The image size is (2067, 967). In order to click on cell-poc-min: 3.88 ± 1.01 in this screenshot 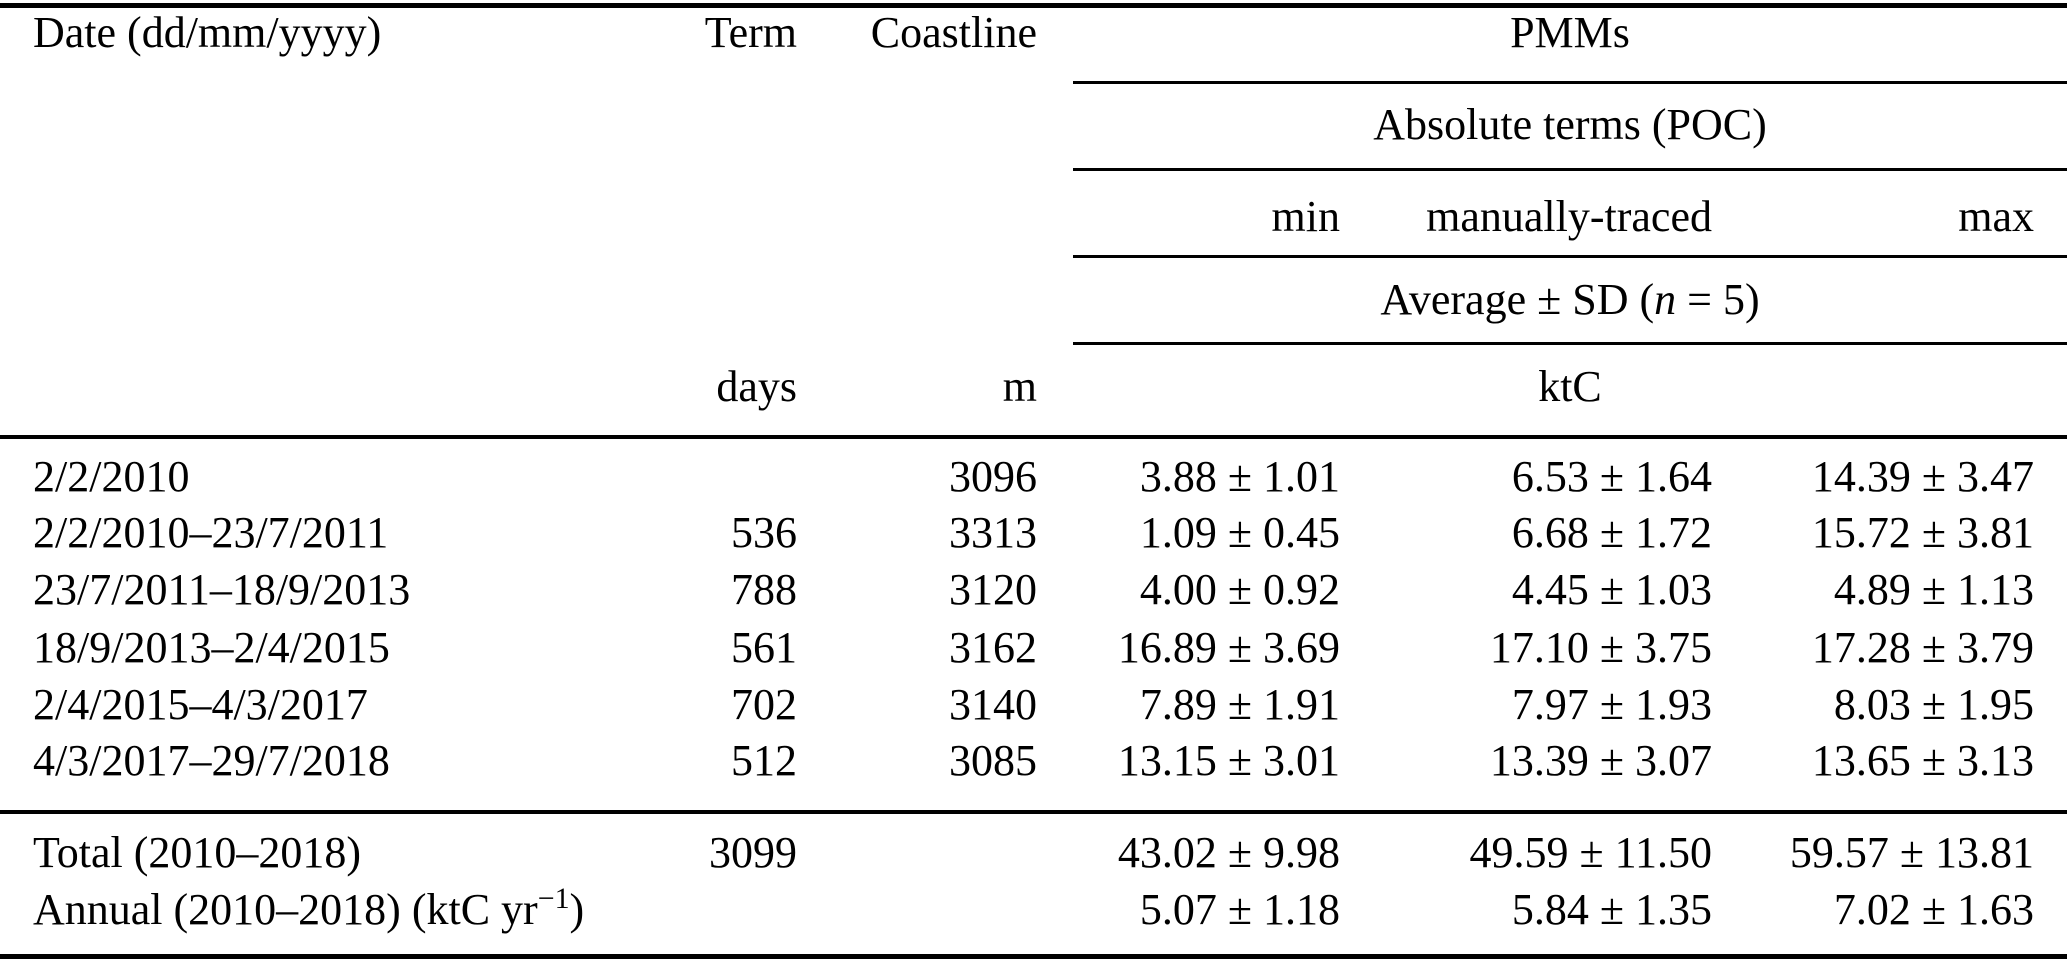, I will do `click(1239, 476)`.